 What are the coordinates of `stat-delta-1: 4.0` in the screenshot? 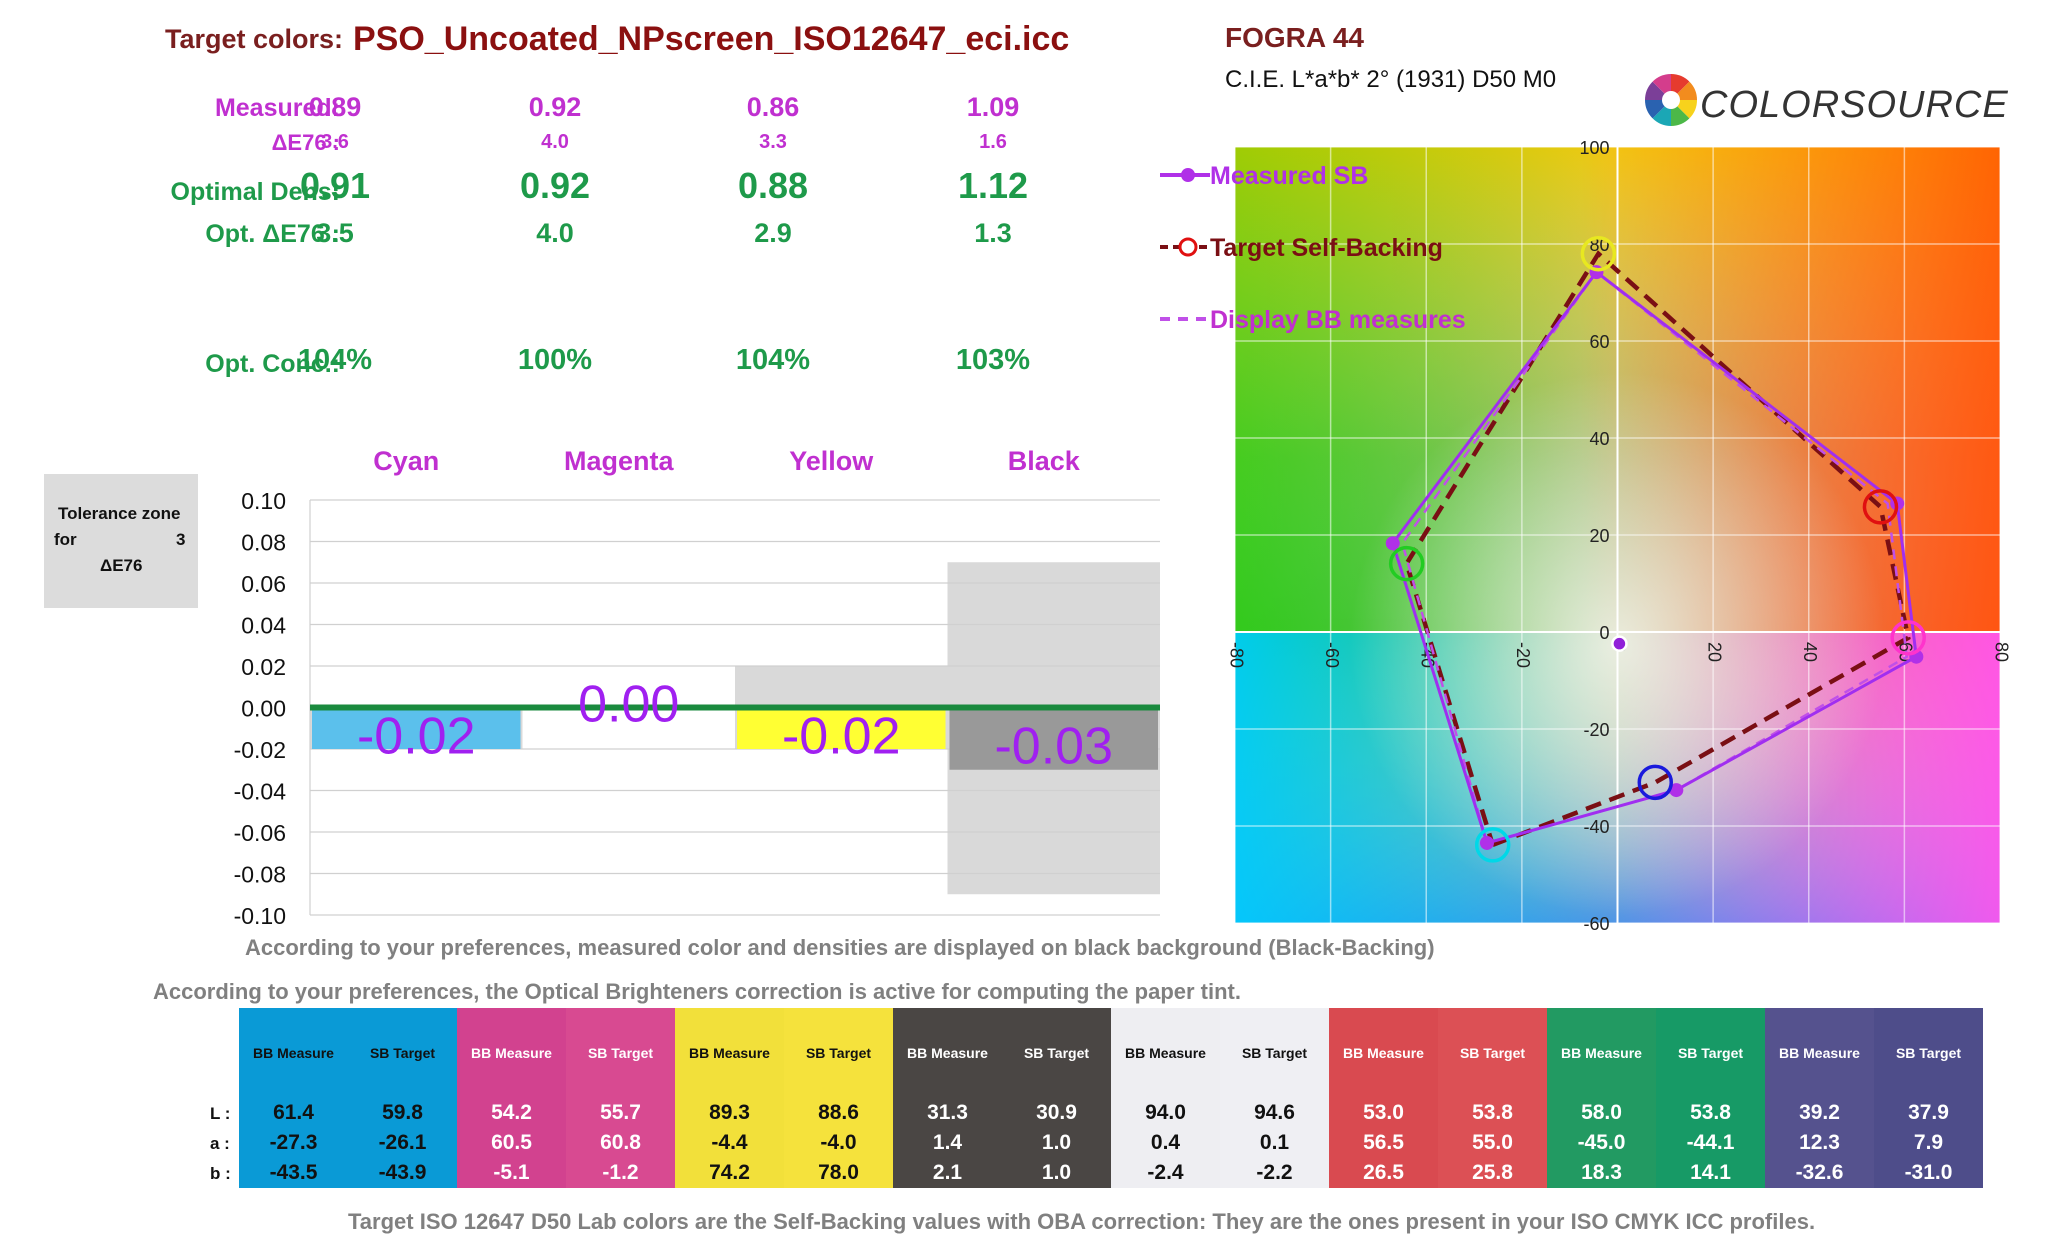 It's located at (555, 142).